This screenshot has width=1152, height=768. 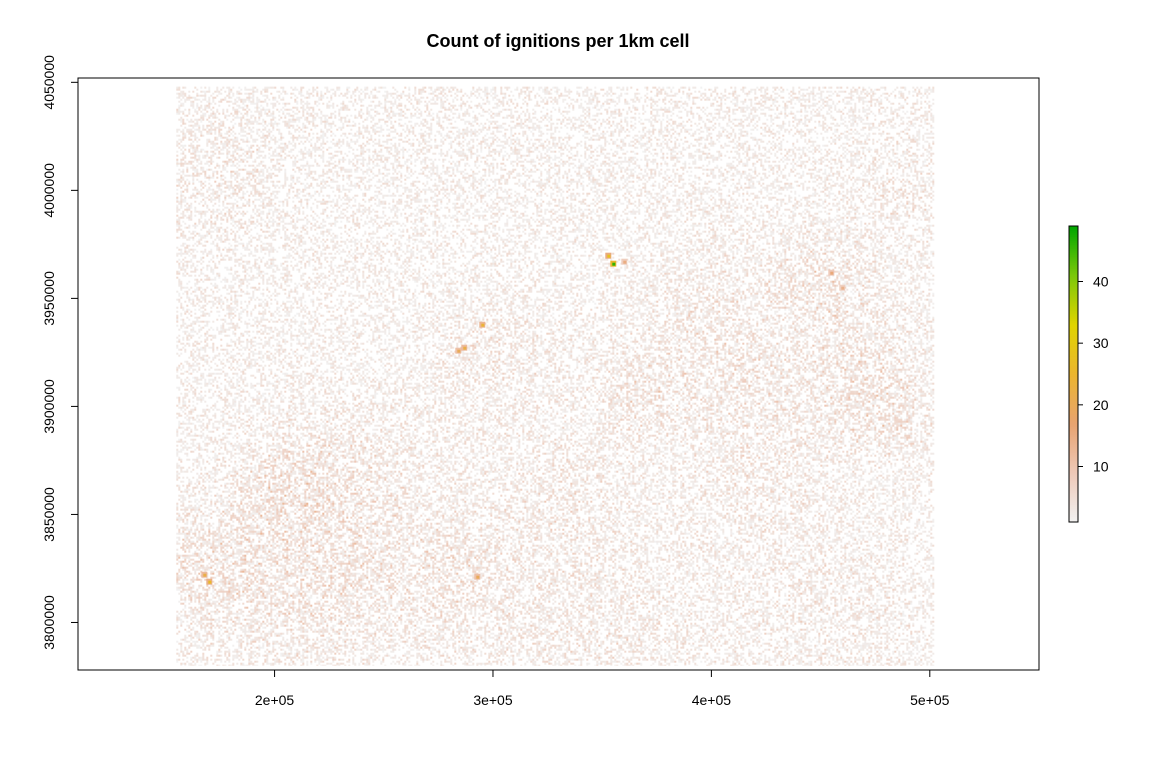 What do you see at coordinates (1101, 282) in the screenshot?
I see `legend-tick-label: 40` at bounding box center [1101, 282].